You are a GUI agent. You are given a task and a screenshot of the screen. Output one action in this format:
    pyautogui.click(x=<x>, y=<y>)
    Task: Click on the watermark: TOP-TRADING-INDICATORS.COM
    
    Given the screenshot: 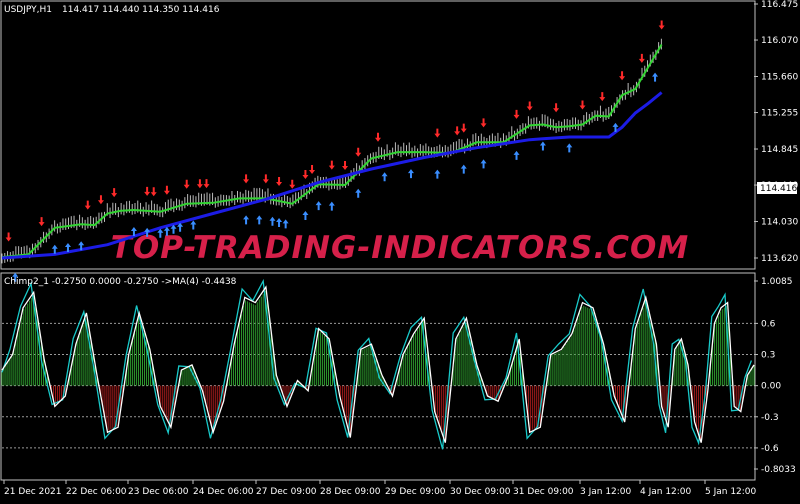 What is the action you would take?
    pyautogui.click(x=400, y=248)
    